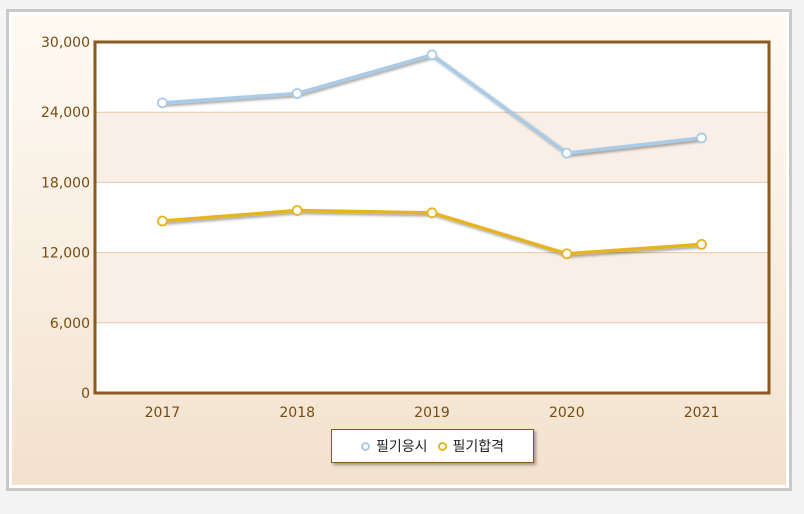 The image size is (804, 514). What do you see at coordinates (163, 413) in the screenshot?
I see `x-tick-label: 2017` at bounding box center [163, 413].